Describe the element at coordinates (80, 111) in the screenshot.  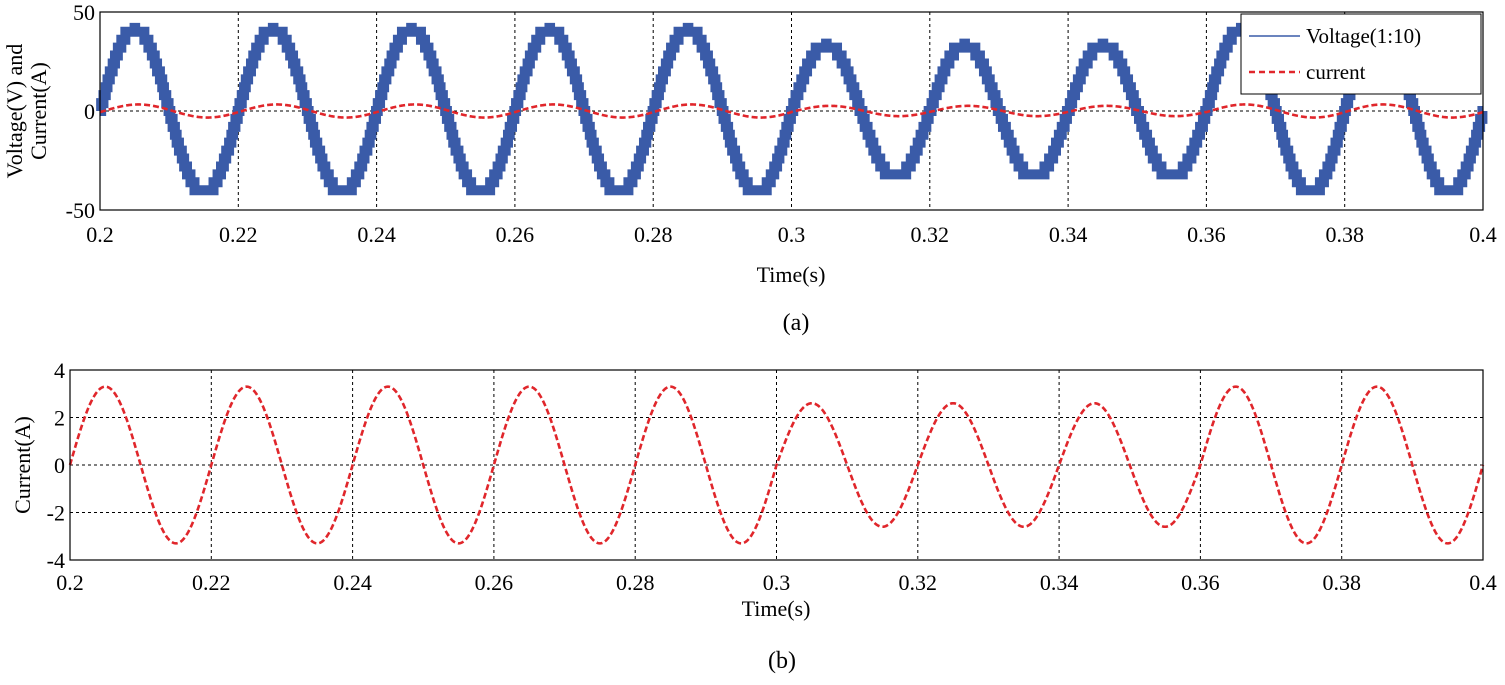
I see `y-tick-labels-a: -50 0 50` at that location.